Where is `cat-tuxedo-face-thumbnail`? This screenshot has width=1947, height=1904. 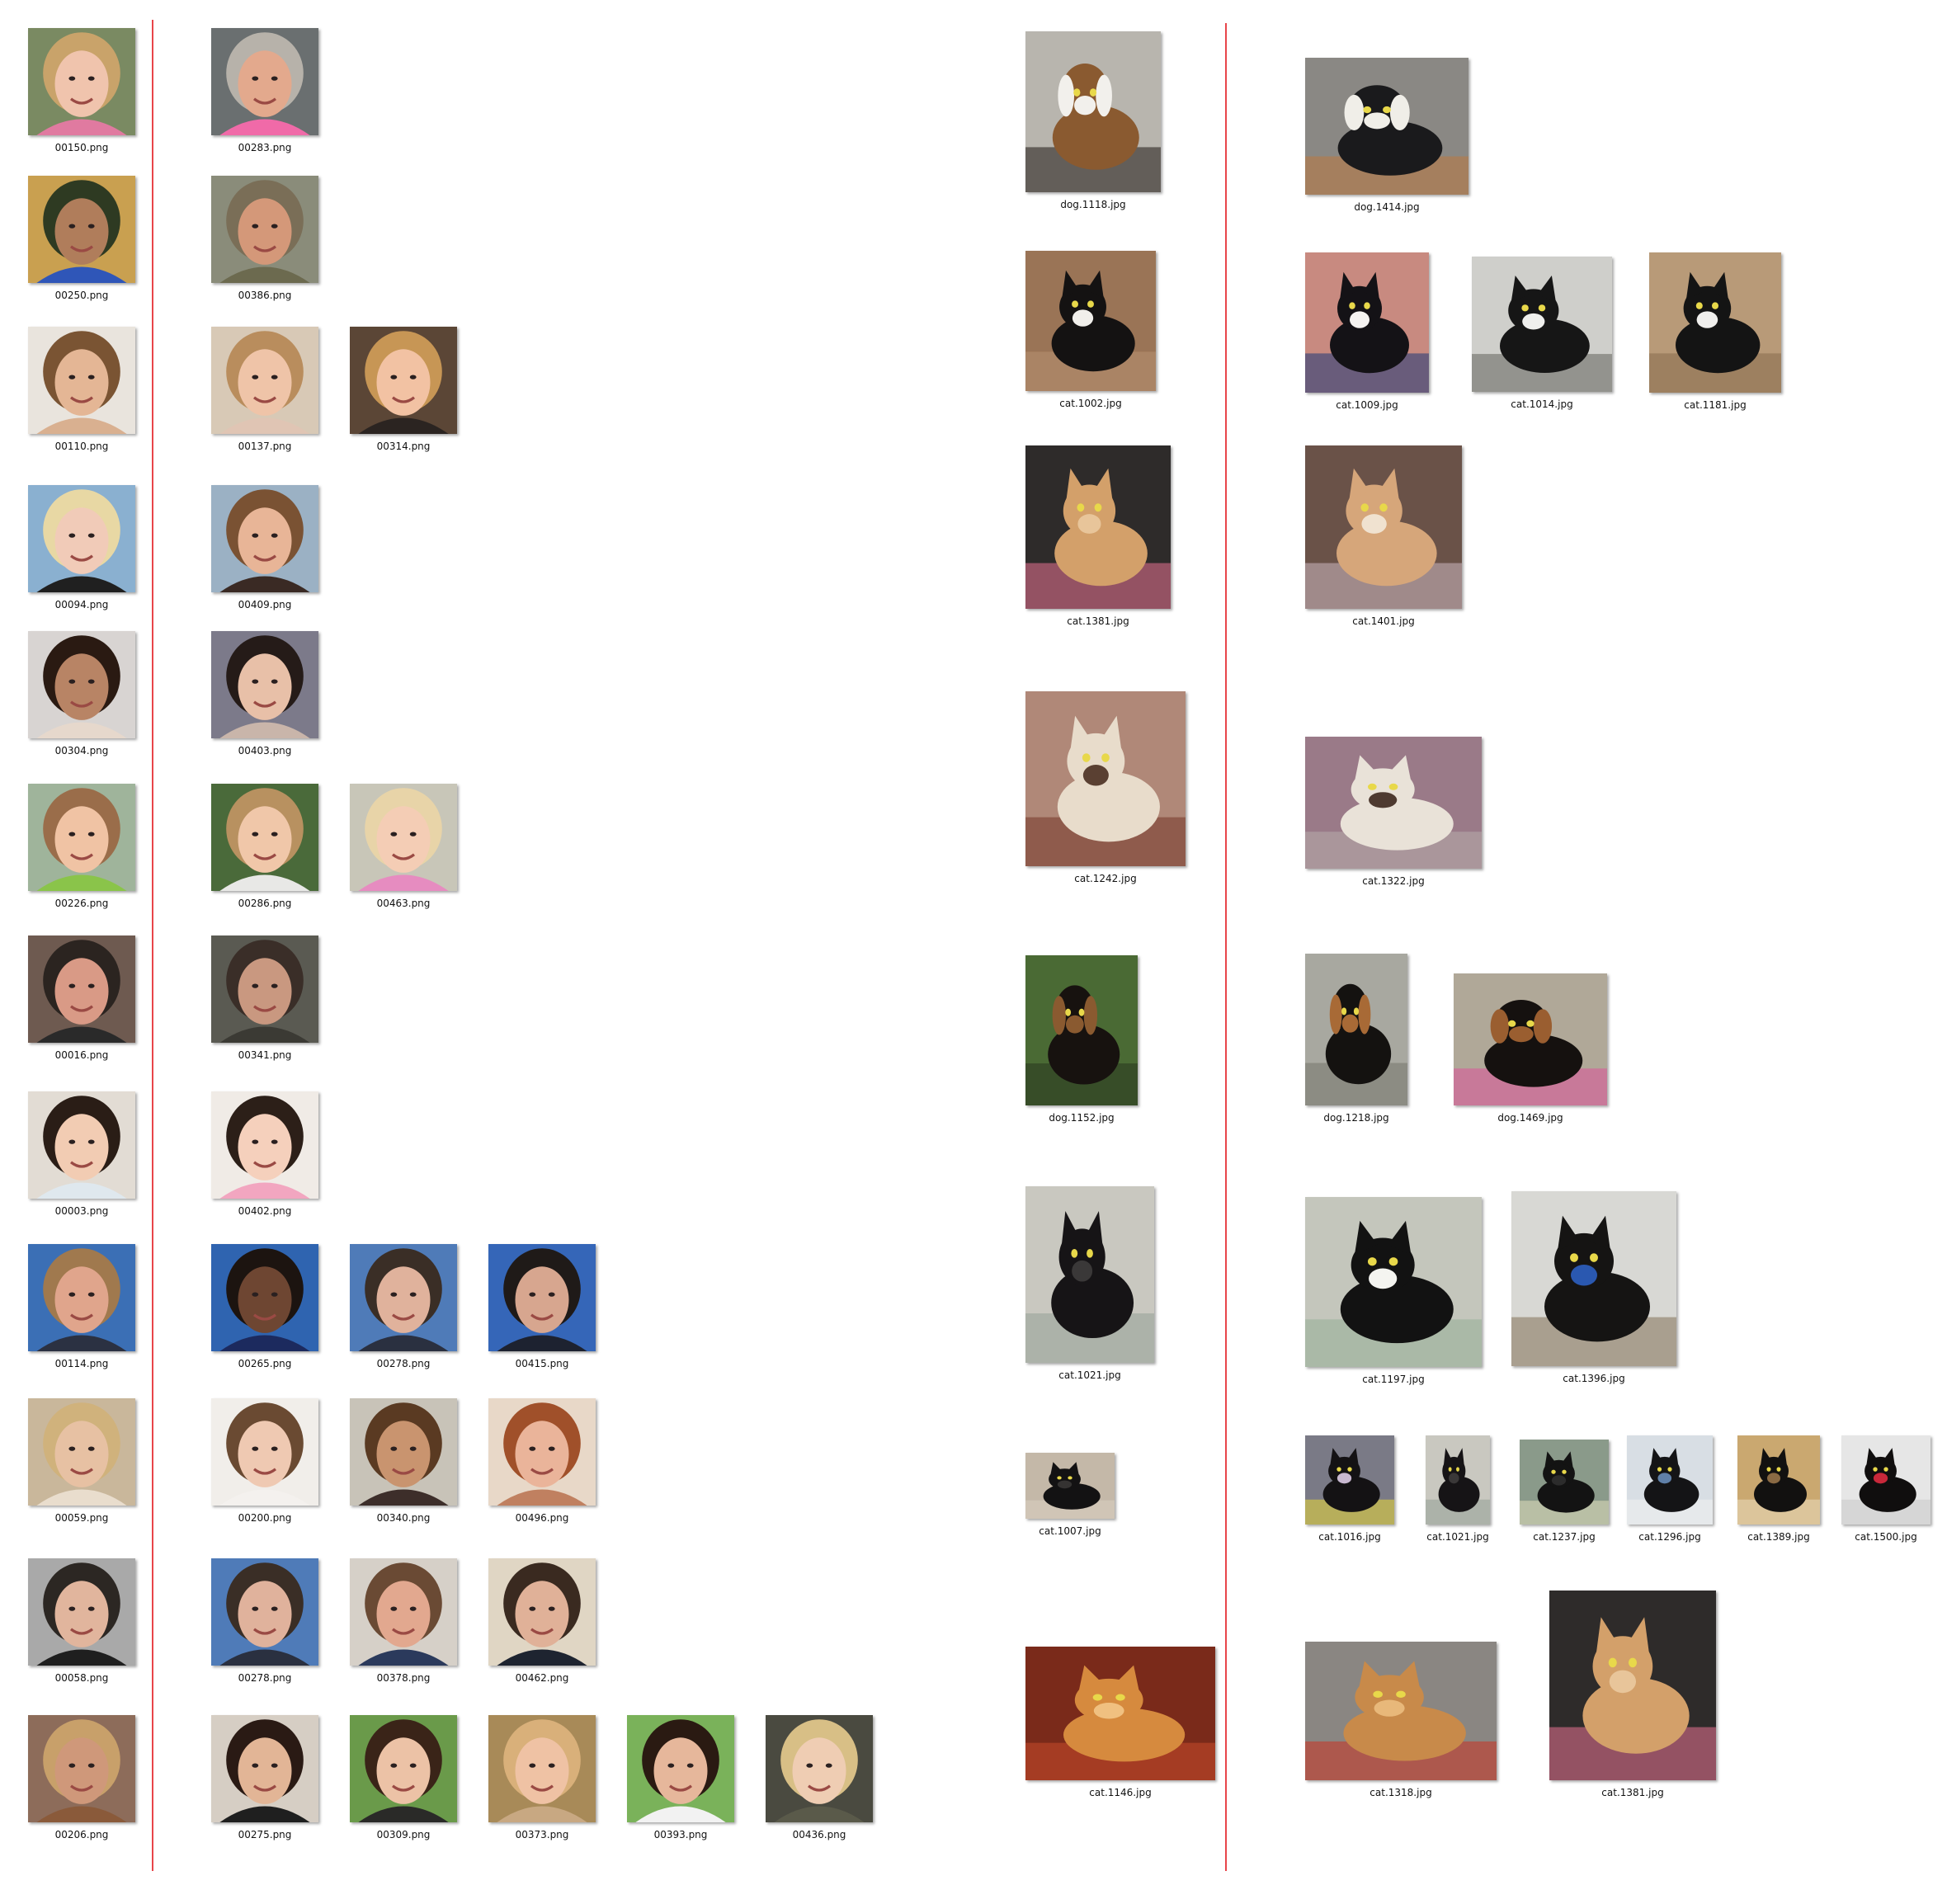
cat-tuxedo-face-thumbnail is located at coordinates (1542, 324).